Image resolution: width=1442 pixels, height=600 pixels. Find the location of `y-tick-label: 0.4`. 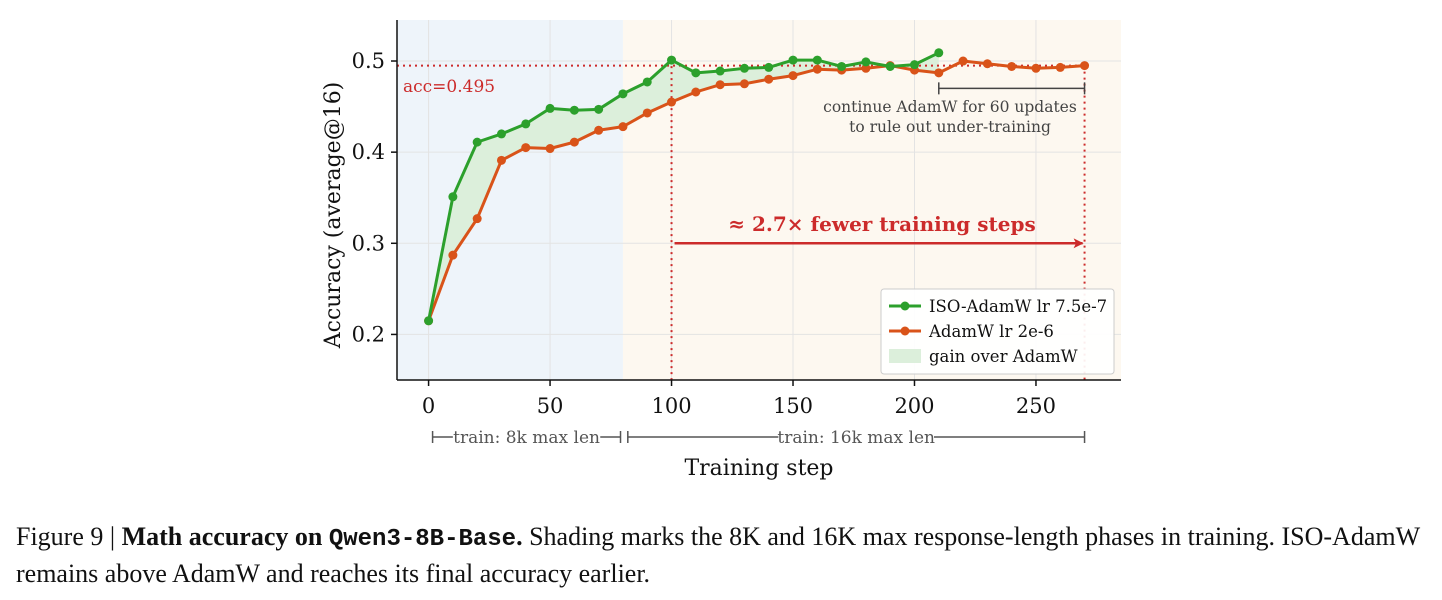

y-tick-label: 0.4 is located at coordinates (368, 152).